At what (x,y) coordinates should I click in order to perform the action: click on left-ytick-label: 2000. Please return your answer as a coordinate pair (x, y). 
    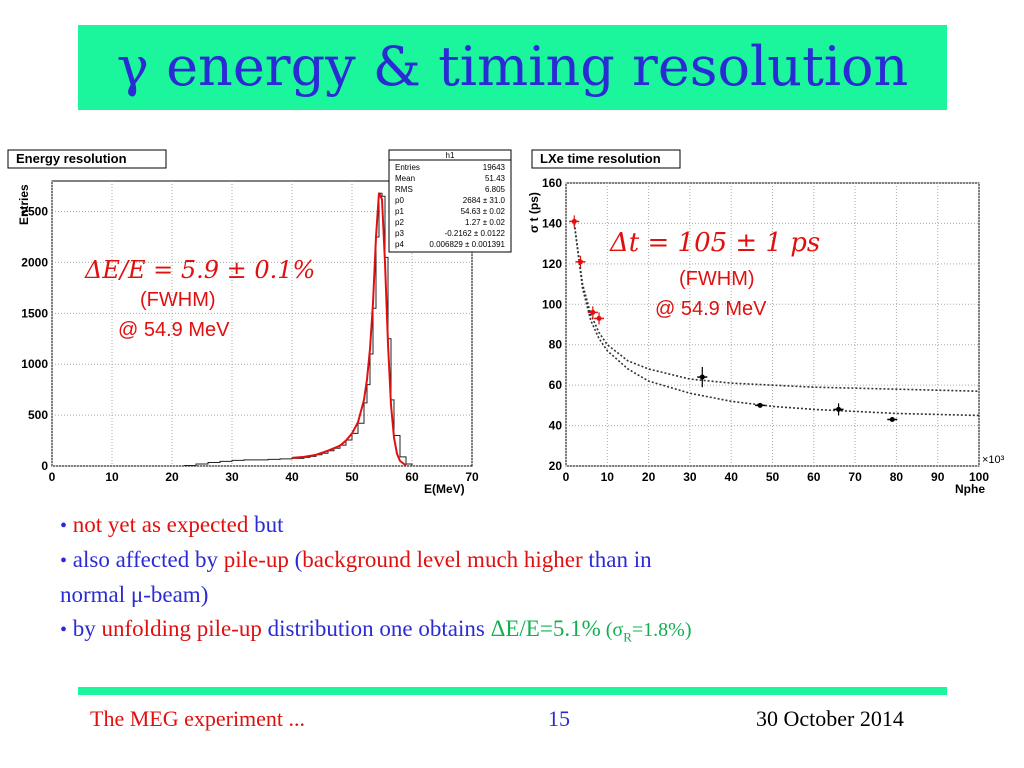
    Looking at the image, I should click on (34, 262).